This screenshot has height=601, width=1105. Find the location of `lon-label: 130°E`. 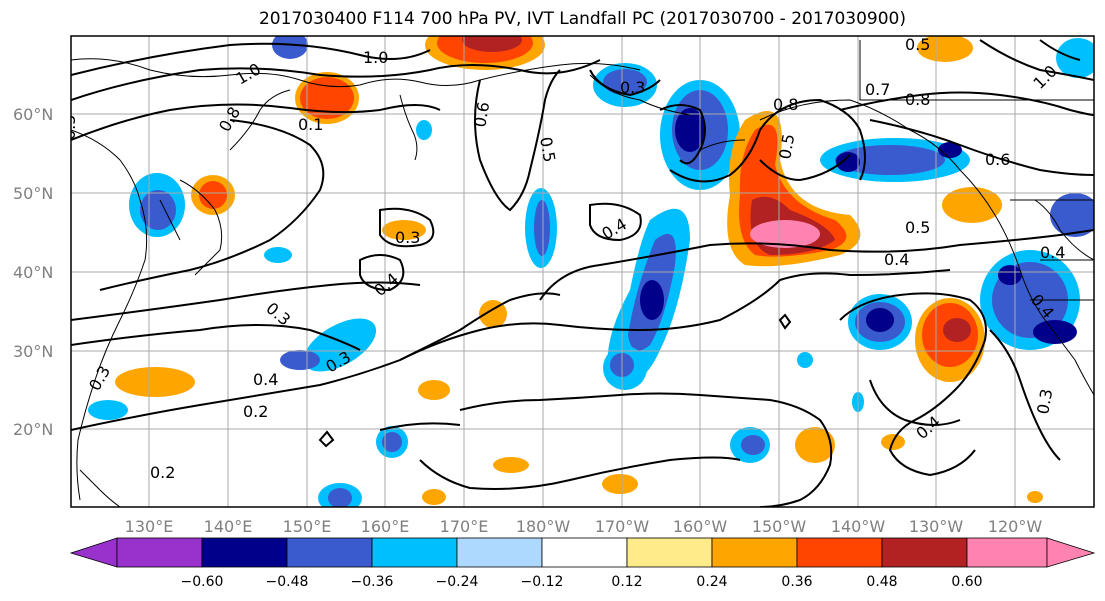

lon-label: 130°E is located at coordinates (149, 526).